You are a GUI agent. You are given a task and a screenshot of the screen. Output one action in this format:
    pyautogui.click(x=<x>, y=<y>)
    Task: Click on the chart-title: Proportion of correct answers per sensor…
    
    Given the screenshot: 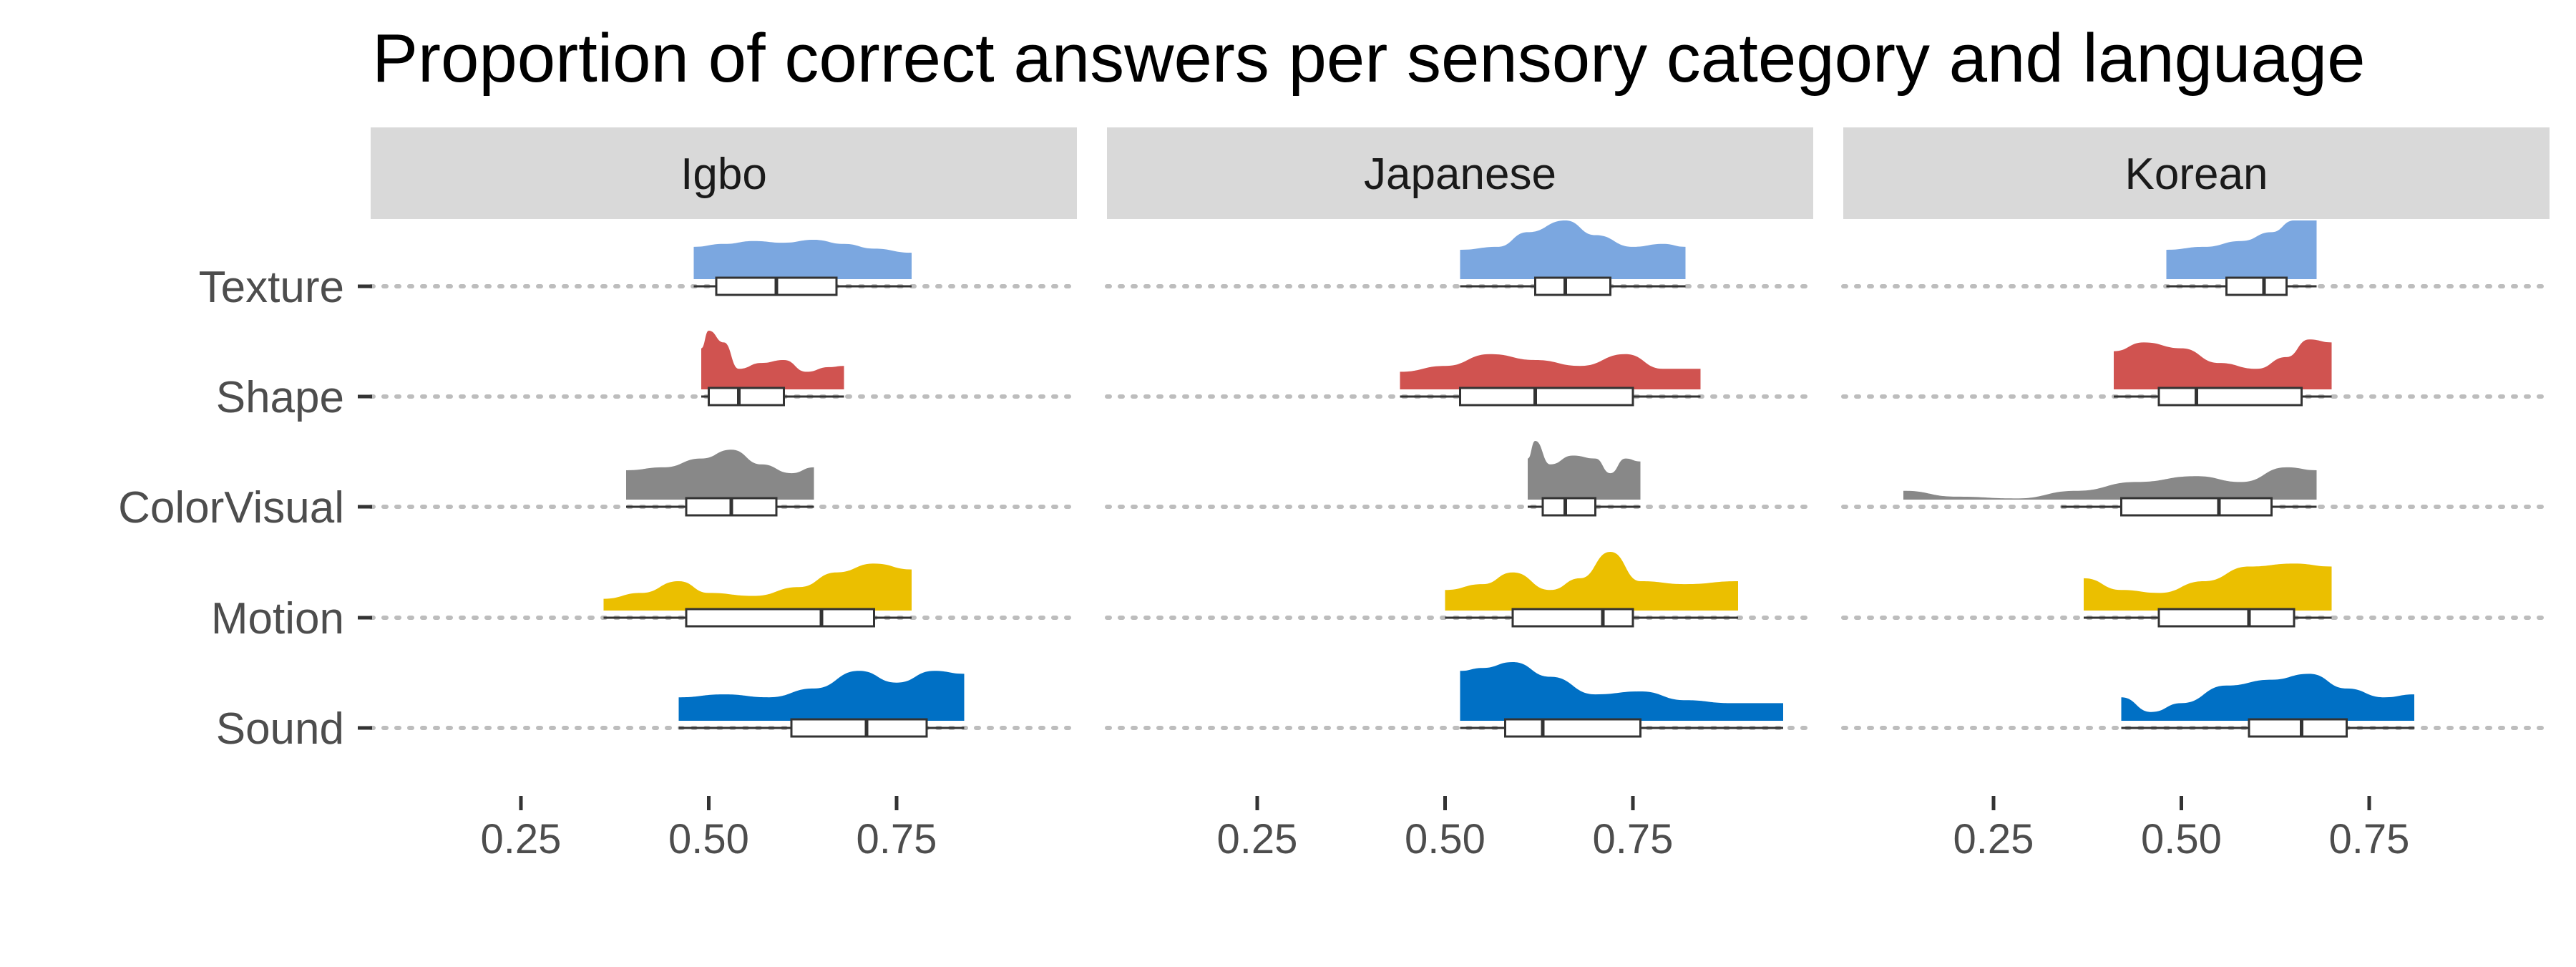 What is the action you would take?
    pyautogui.click(x=1369, y=58)
    